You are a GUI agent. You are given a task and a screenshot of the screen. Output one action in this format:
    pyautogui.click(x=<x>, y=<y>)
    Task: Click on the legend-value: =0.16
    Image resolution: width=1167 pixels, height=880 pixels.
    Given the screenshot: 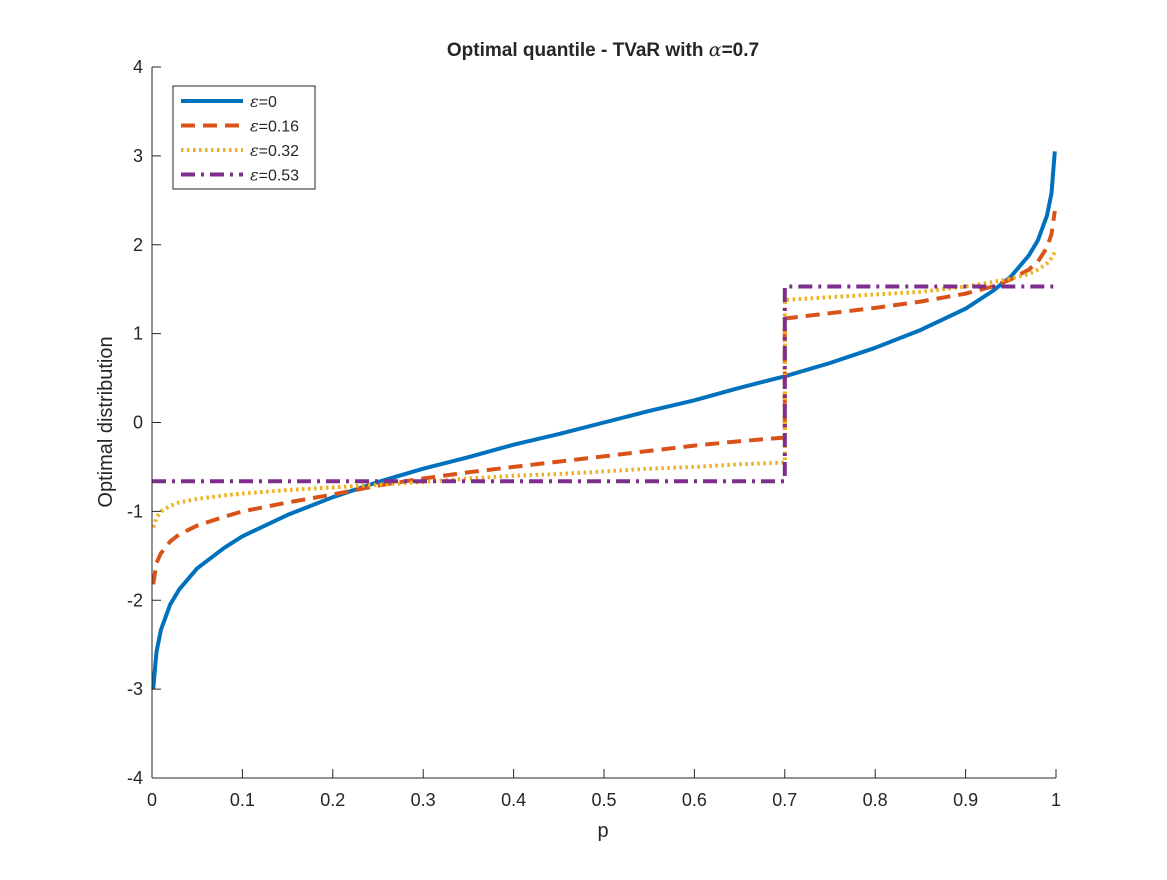 What is the action you would take?
    pyautogui.click(x=279, y=127)
    